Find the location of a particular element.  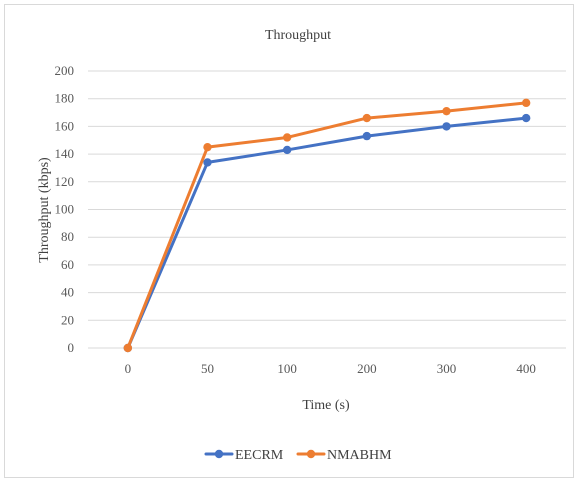

x-axis-ticks: 0 50 100 200 300 400 is located at coordinates (330, 368).